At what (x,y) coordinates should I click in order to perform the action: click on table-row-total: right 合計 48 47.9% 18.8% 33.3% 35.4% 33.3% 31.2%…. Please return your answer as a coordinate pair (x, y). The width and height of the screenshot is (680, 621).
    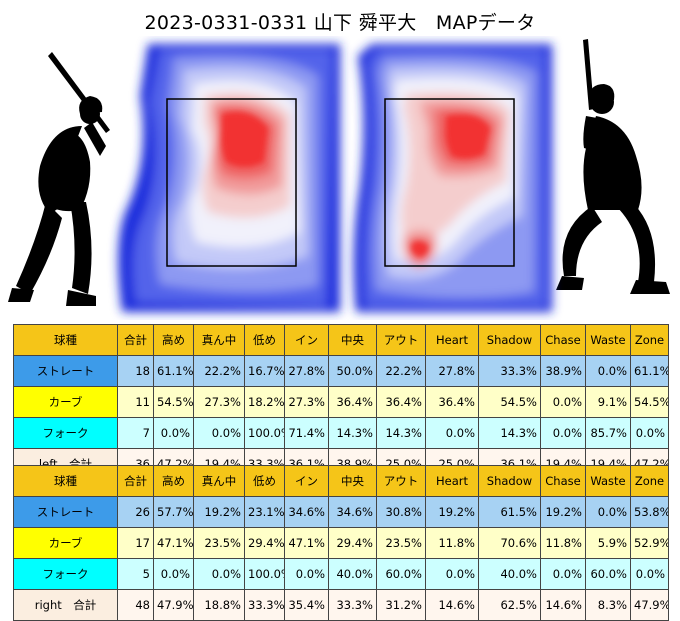
    Looking at the image, I should click on (341, 605).